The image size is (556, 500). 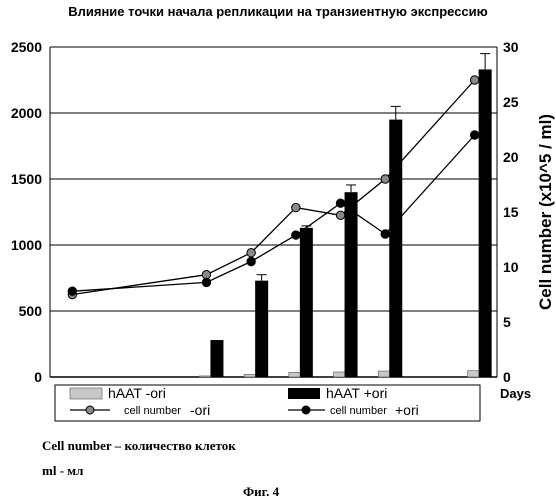 I want to click on y-tick-label: 2500, so click(x=26, y=47).